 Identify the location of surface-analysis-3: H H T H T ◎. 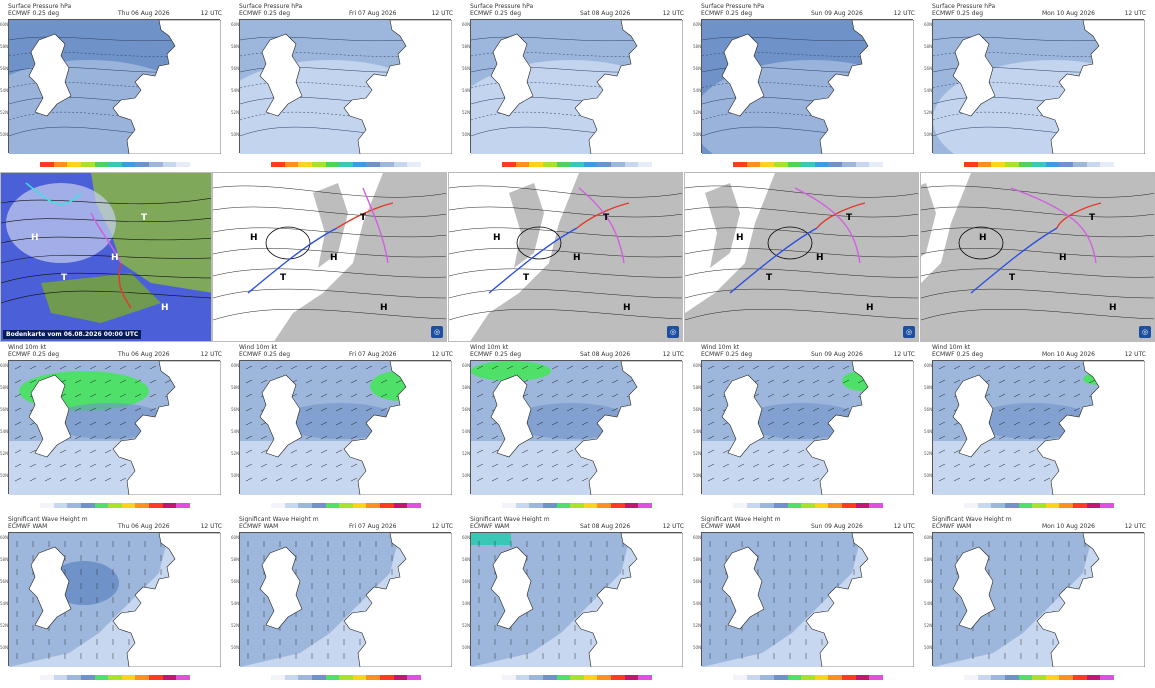
(565, 257).